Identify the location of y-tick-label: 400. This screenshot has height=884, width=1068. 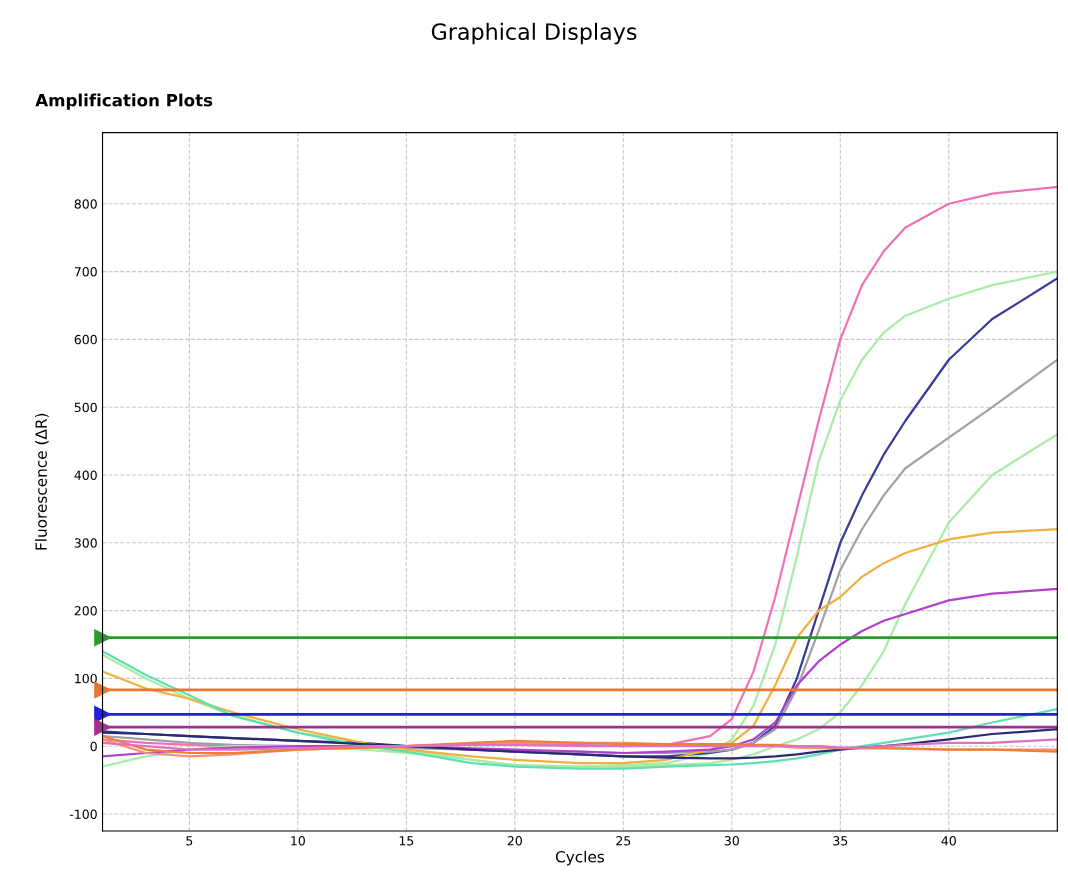
(85, 475).